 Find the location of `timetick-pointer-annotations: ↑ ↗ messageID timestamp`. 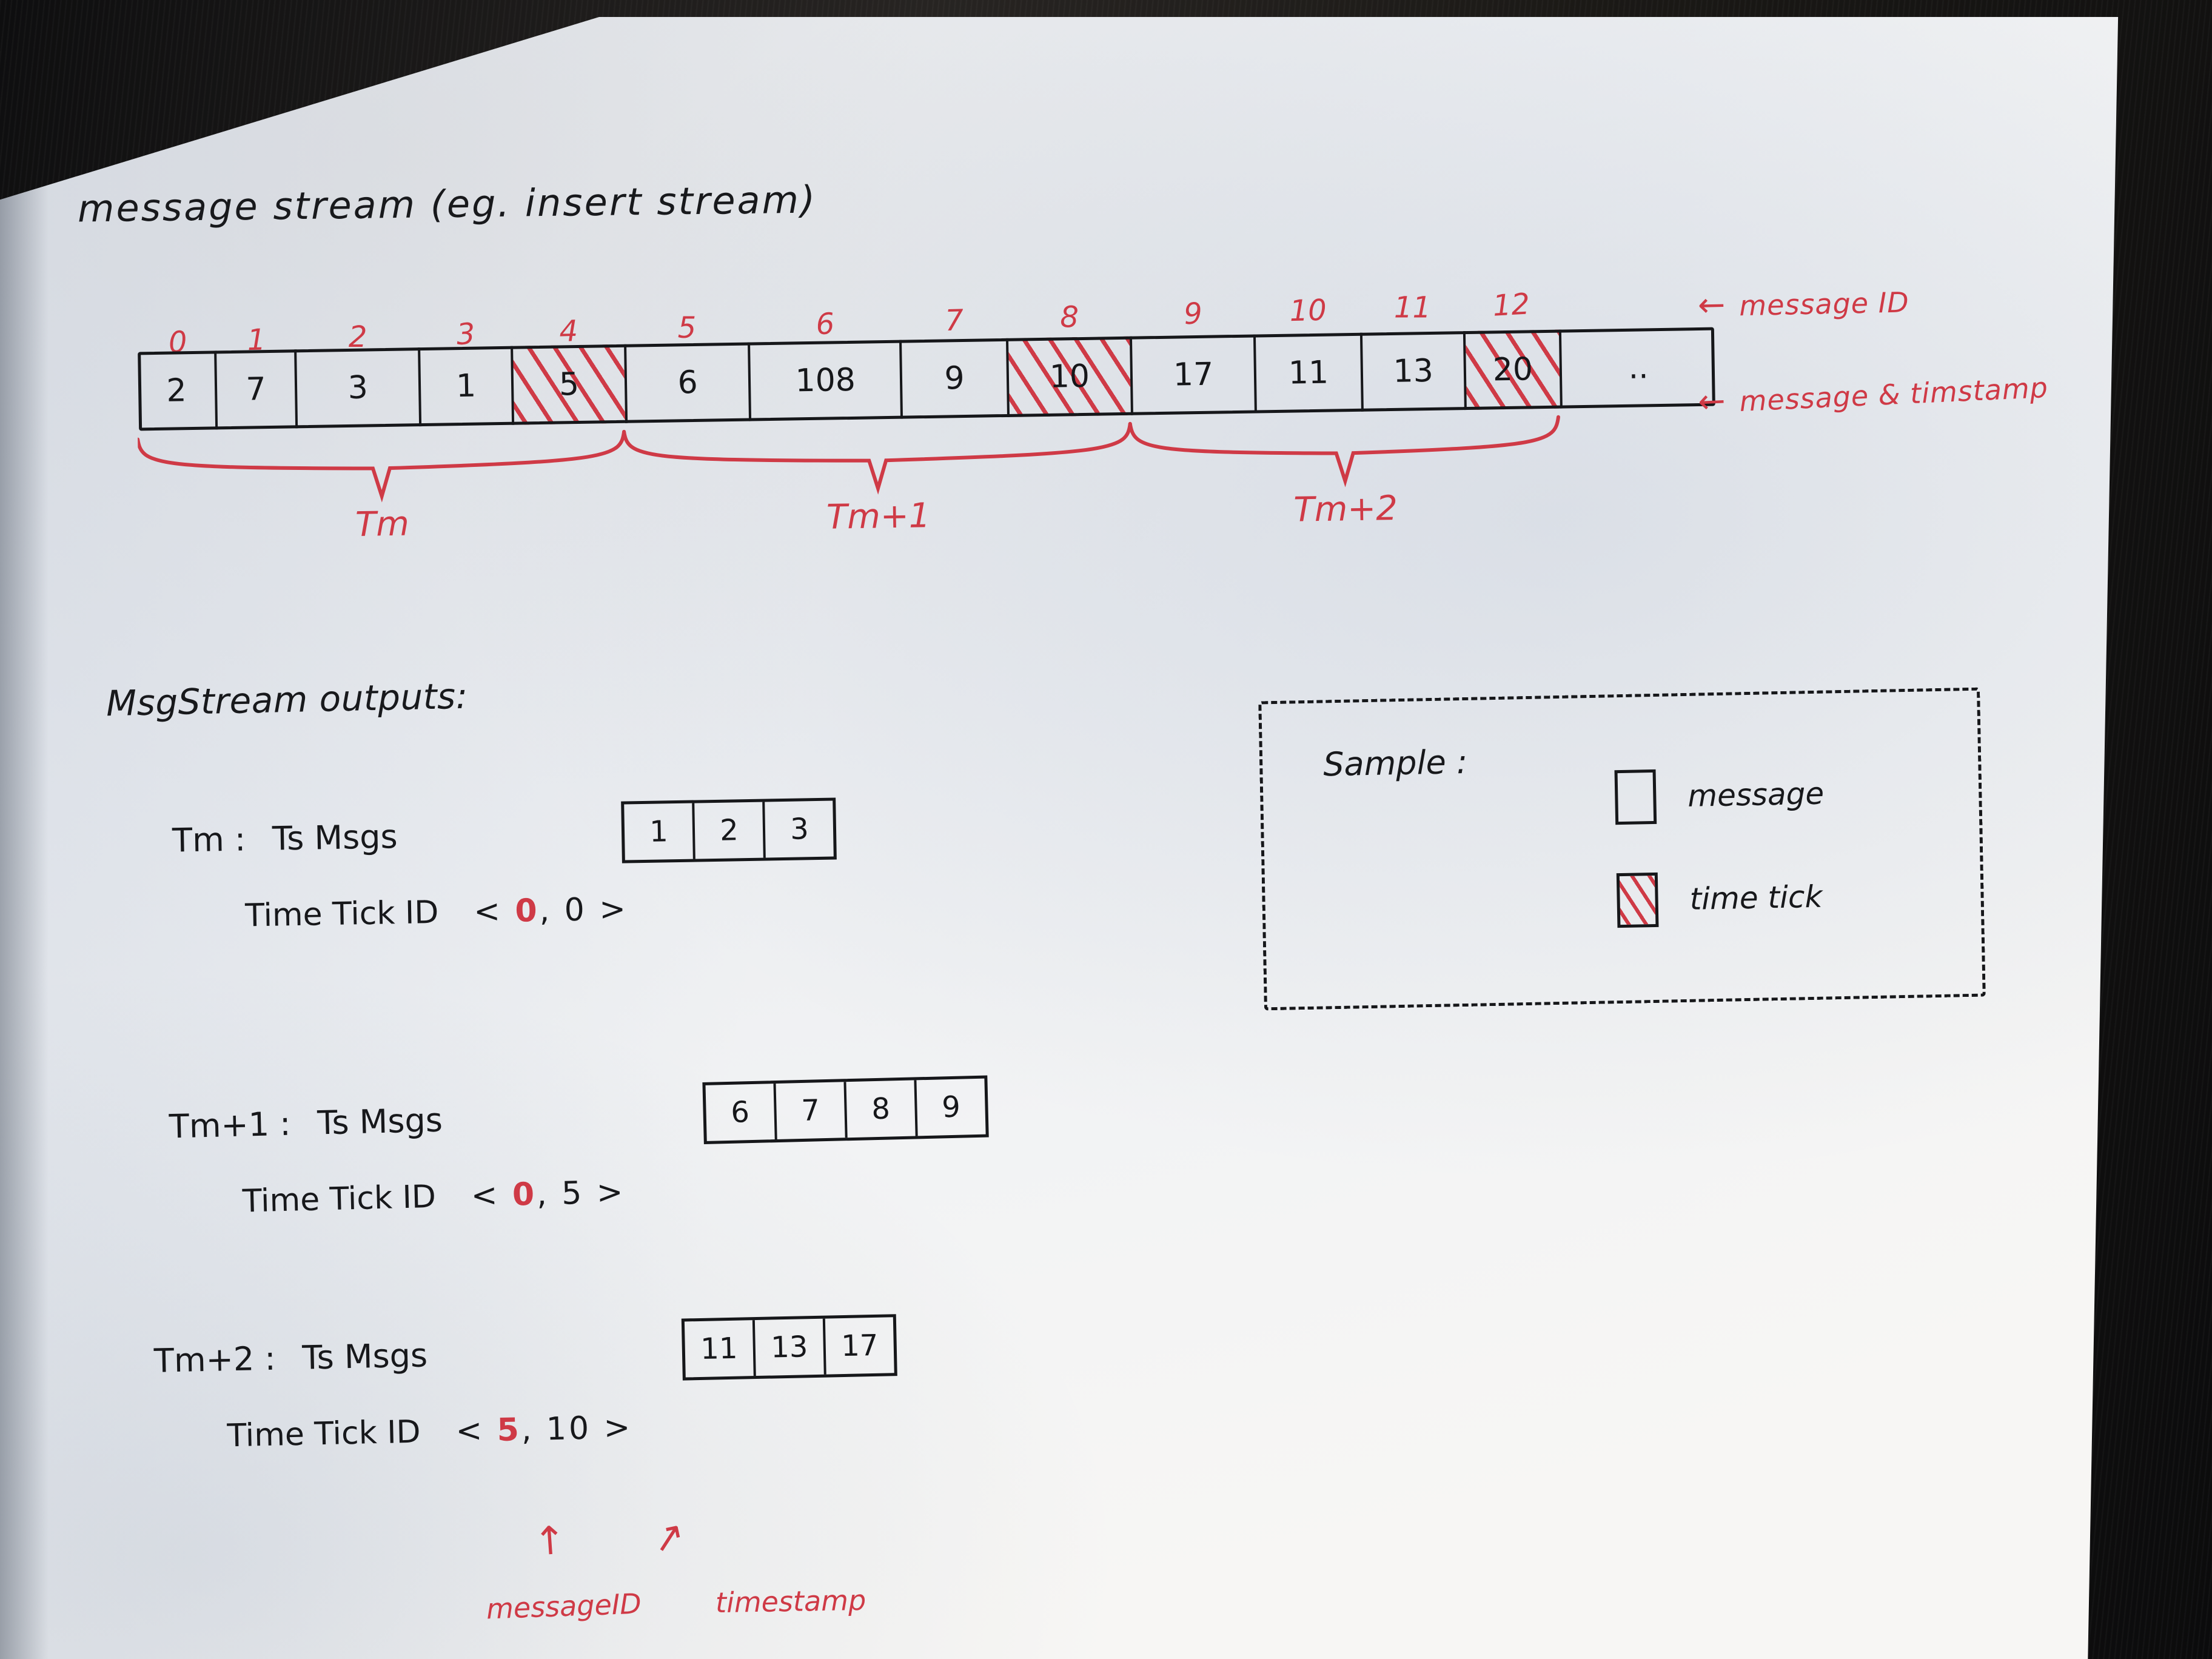

timetick-pointer-annotations: ↑ ↗ messageID timestamp is located at coordinates (782, 1585).